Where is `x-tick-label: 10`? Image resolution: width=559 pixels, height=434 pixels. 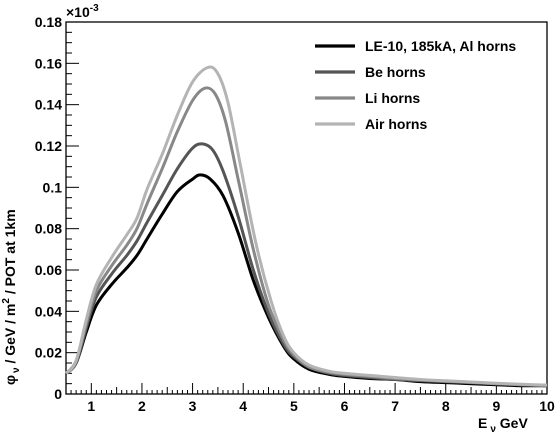
x-tick-label: 10 is located at coordinates (547, 406).